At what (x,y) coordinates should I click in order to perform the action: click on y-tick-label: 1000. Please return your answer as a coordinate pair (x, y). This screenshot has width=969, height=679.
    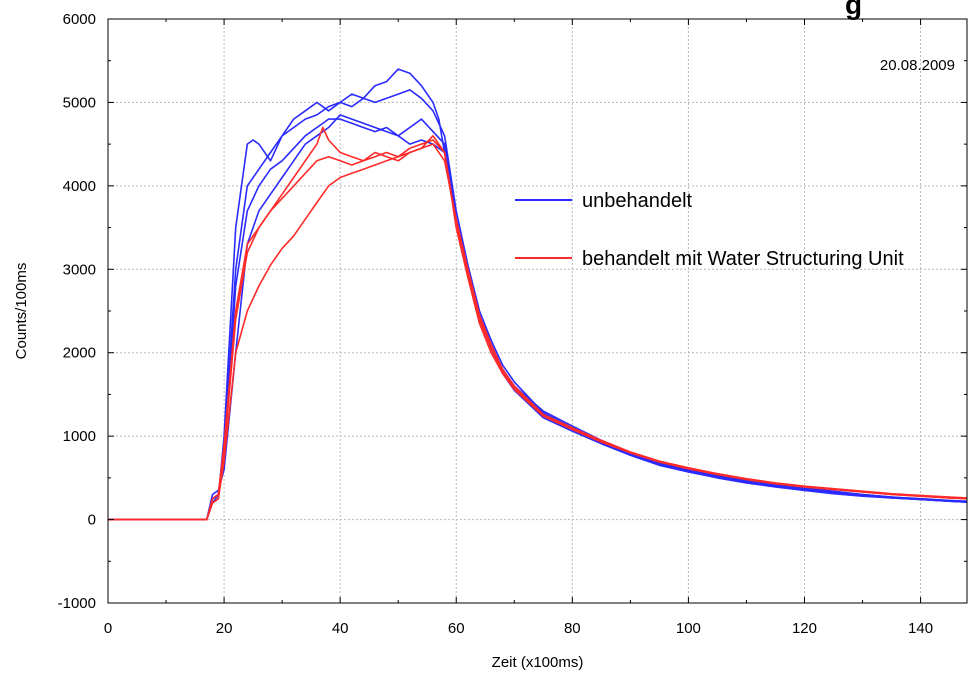
    Looking at the image, I should click on (79, 436).